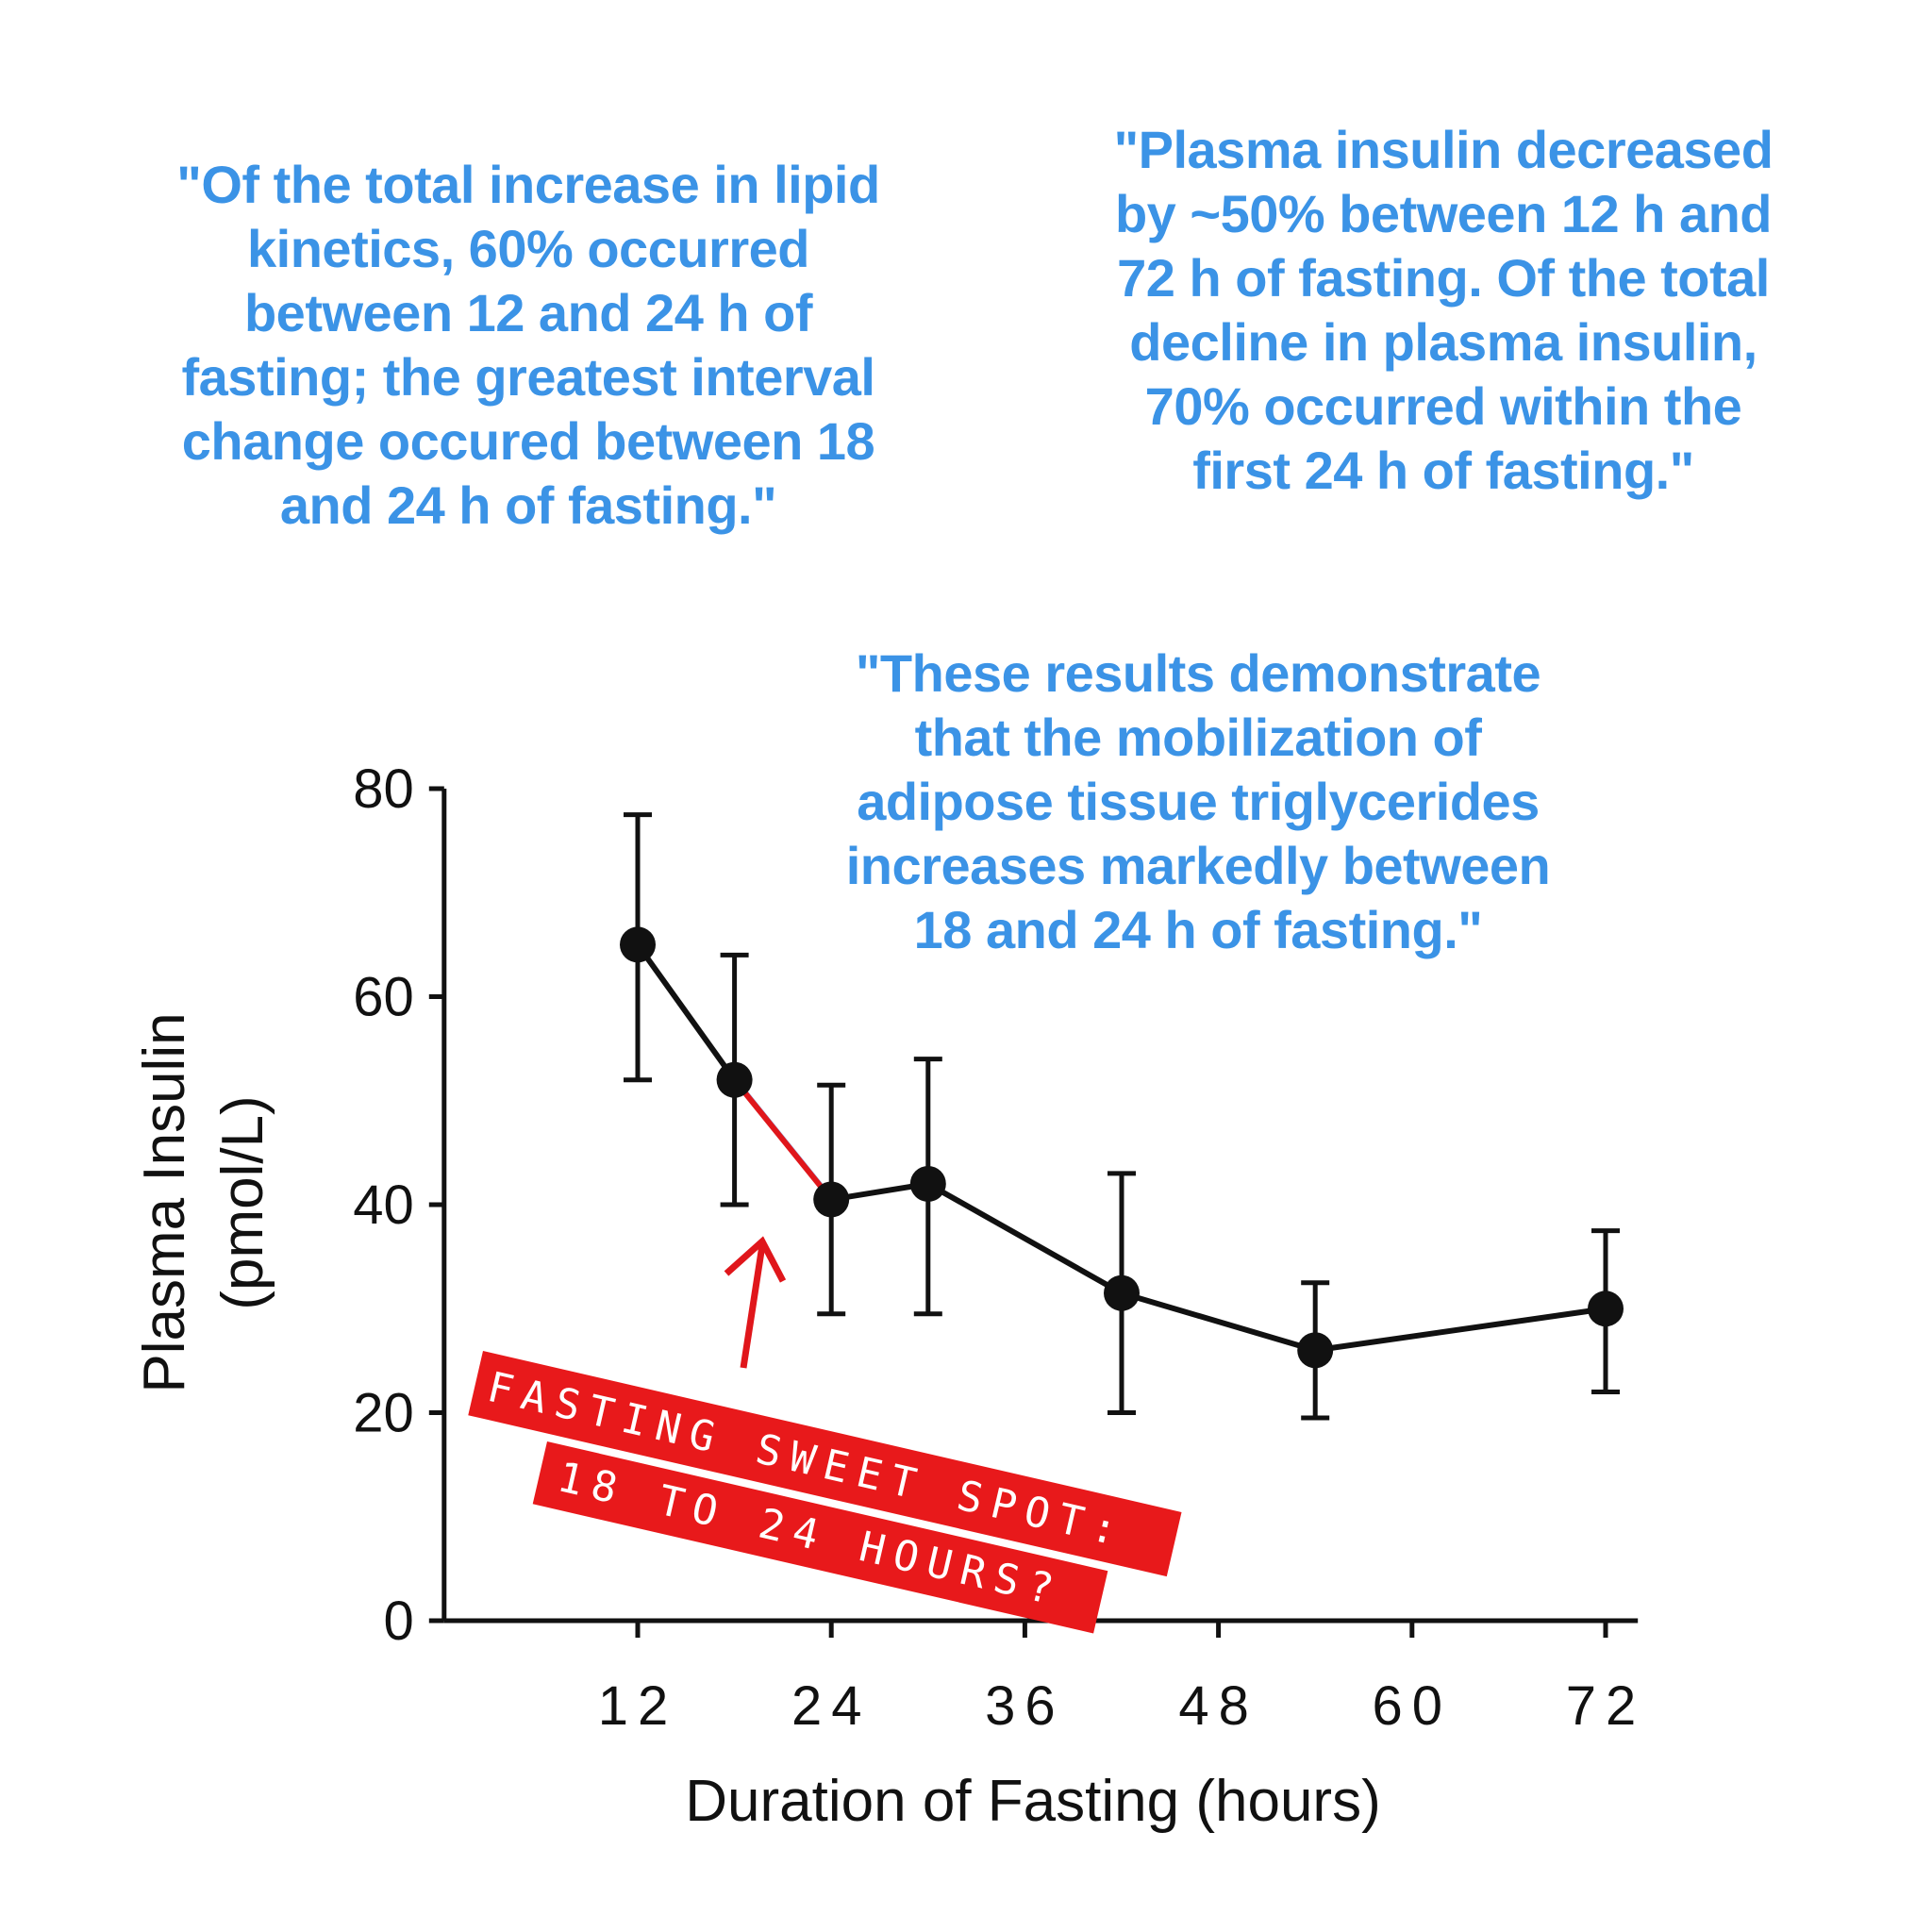  I want to click on y-tick-label: 80, so click(383, 789).